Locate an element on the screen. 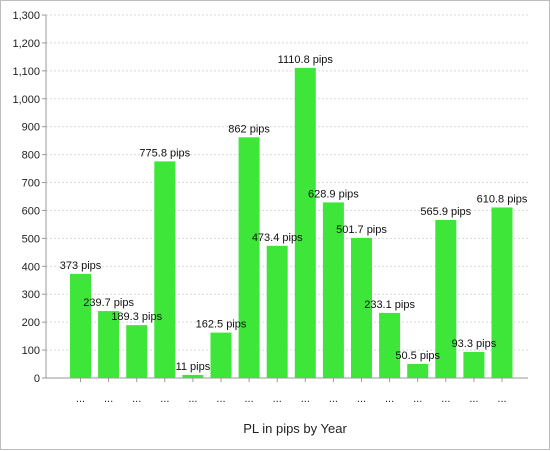 The image size is (550, 451). data-label: 239.7 pips is located at coordinates (108, 303).